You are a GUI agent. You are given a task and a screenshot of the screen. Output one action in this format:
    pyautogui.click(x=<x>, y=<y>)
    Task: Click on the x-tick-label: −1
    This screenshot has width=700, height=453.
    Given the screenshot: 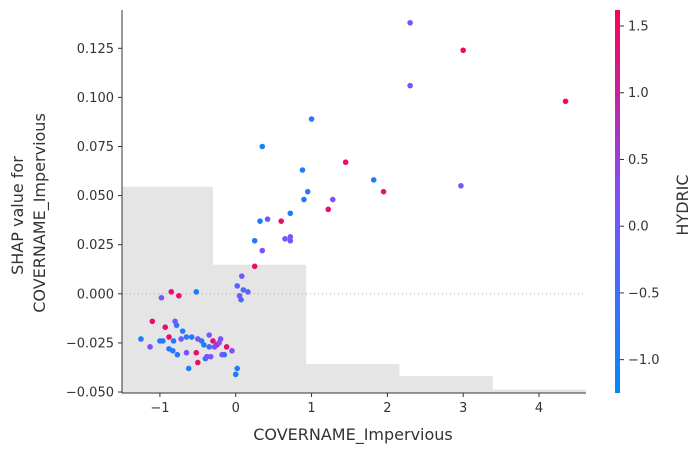 What is the action you would take?
    pyautogui.click(x=159, y=408)
    